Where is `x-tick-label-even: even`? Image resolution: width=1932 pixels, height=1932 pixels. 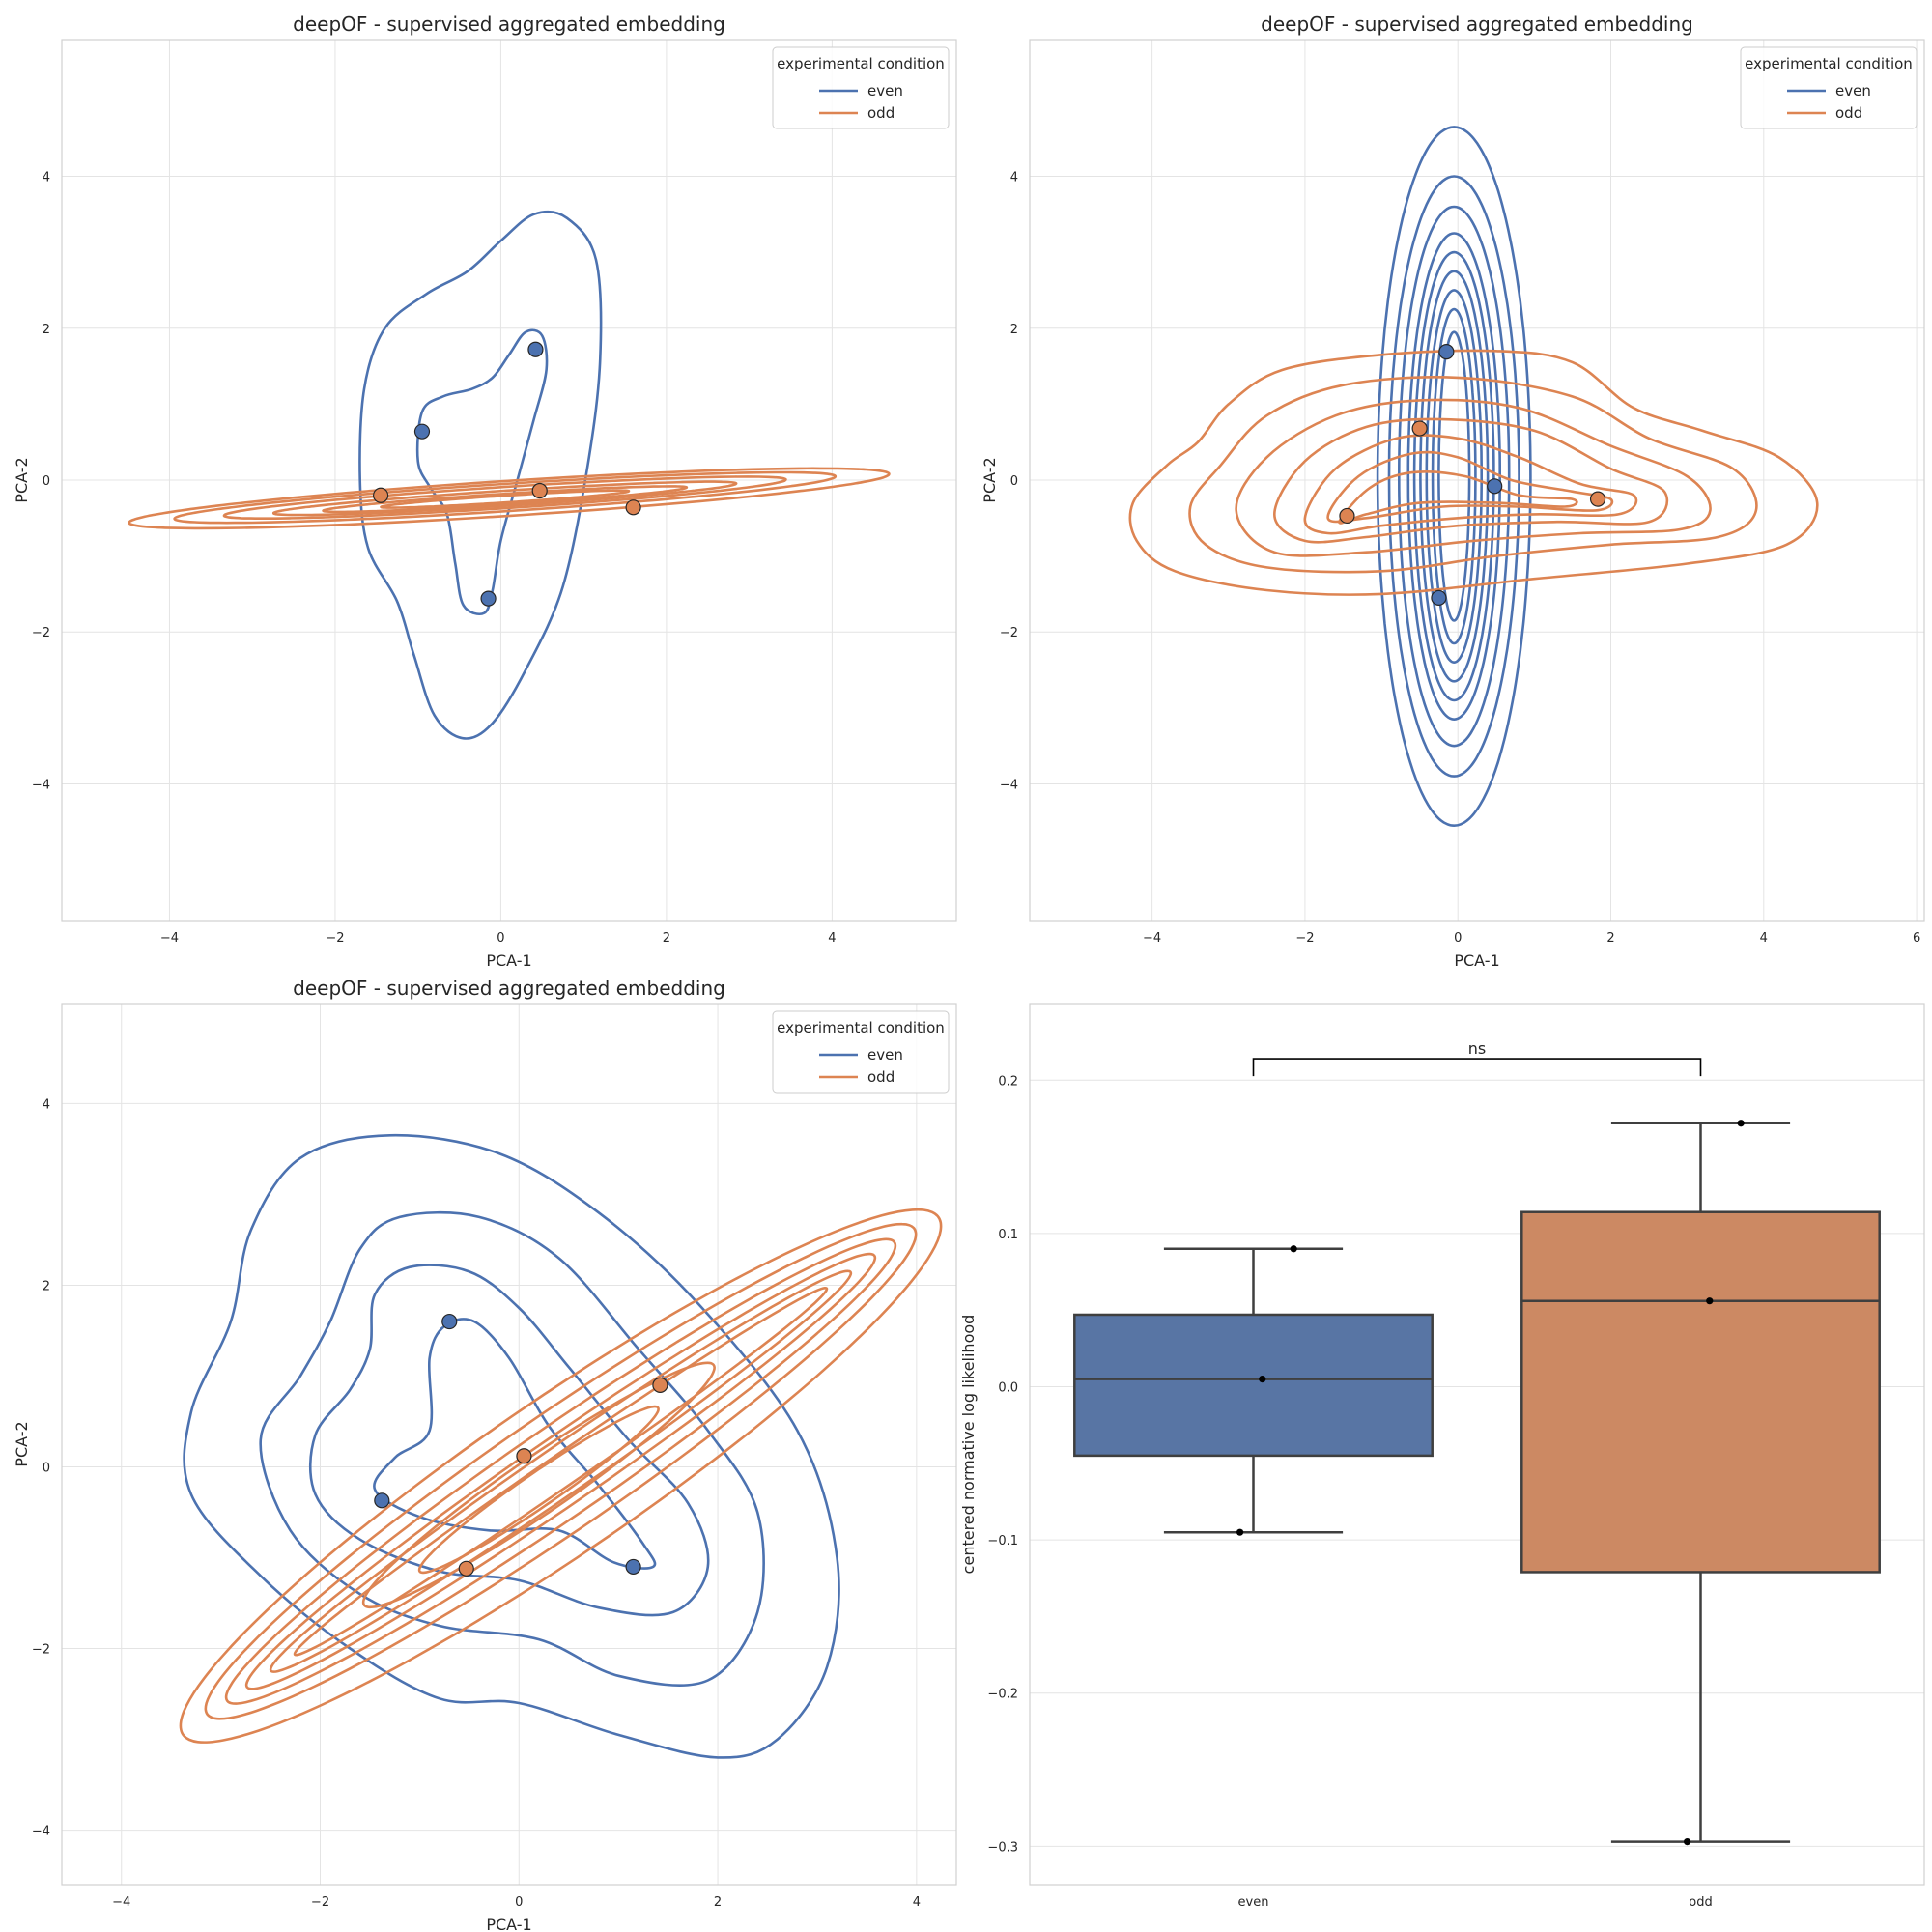
x-tick-label-even: even is located at coordinates (1253, 1902).